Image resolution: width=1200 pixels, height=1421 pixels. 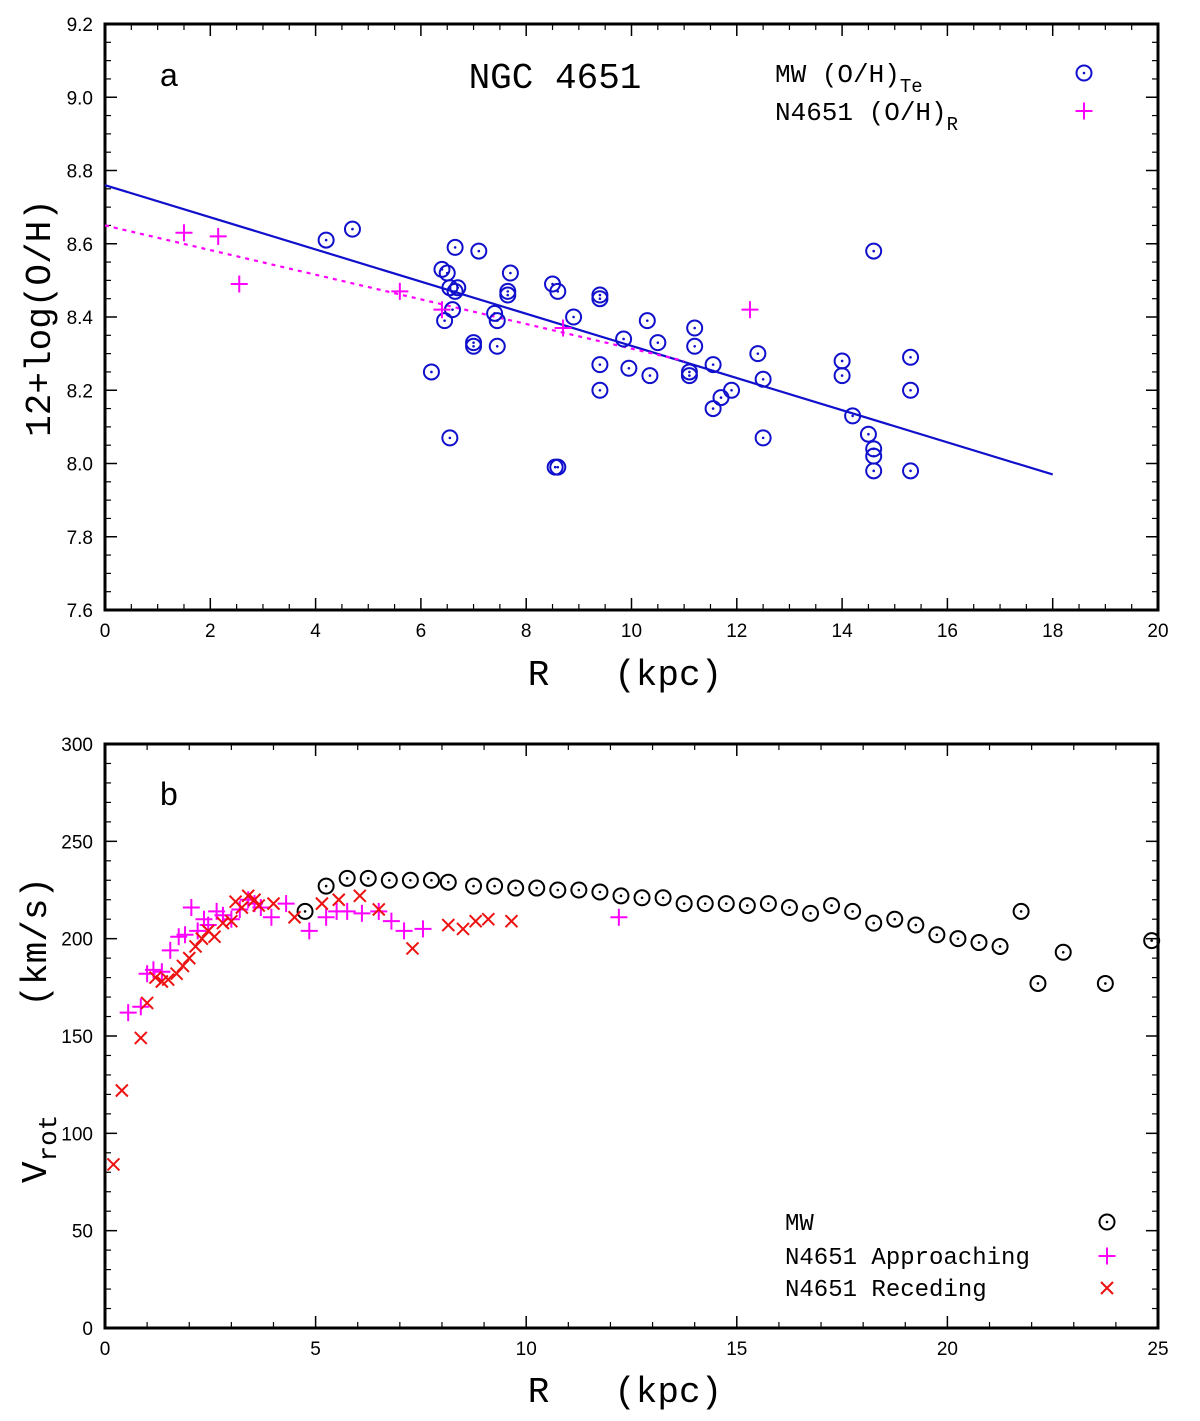 I want to click on y-tick-label: 9.2, so click(x=80, y=25).